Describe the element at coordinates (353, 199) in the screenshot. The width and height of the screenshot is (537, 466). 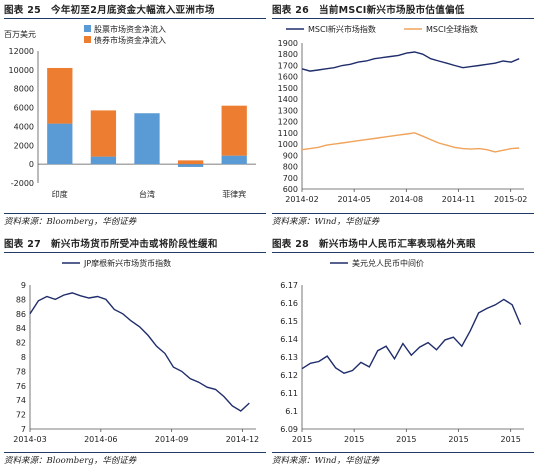
I see `x-tick-label: 2014-05` at that location.